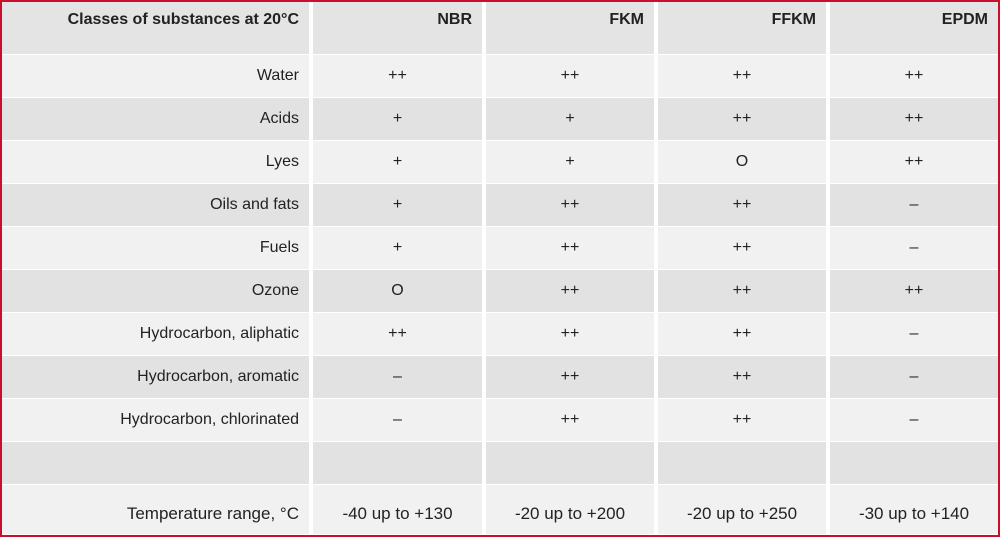 This screenshot has height=537, width=1000. What do you see at coordinates (397, 28) in the screenshot?
I see `header-material: NBR` at bounding box center [397, 28].